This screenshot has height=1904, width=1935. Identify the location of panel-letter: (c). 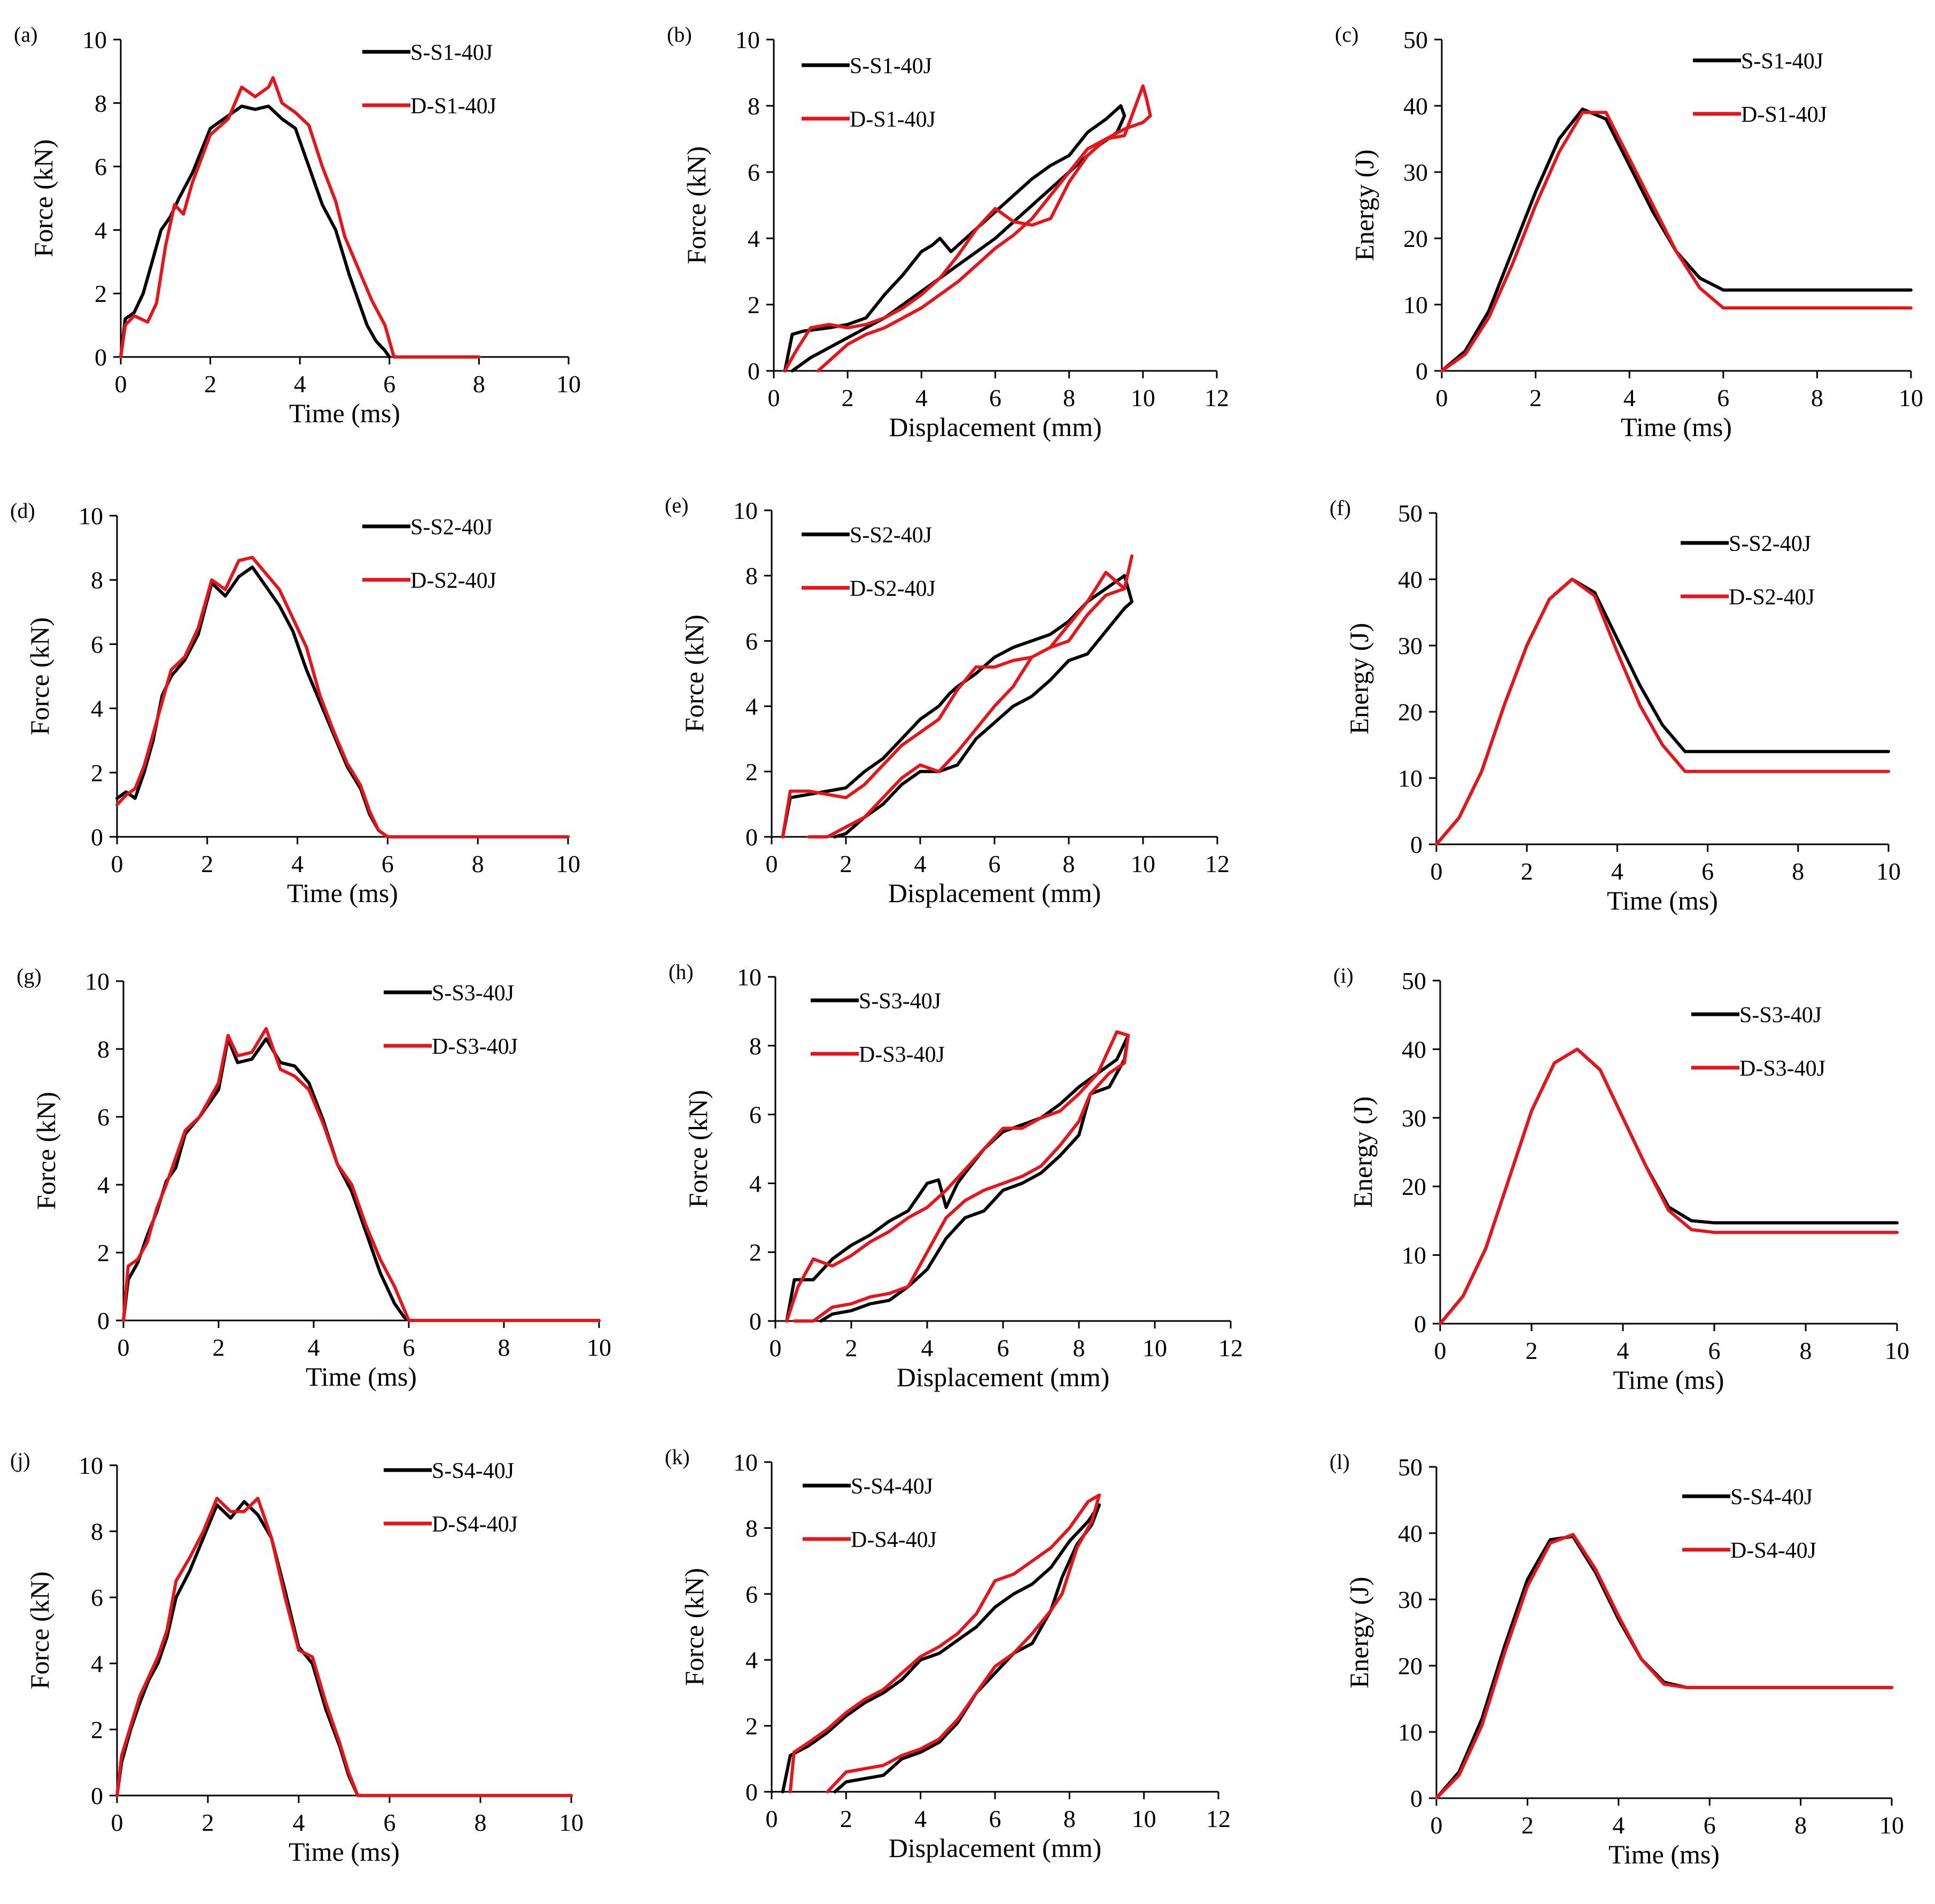
(1346, 34).